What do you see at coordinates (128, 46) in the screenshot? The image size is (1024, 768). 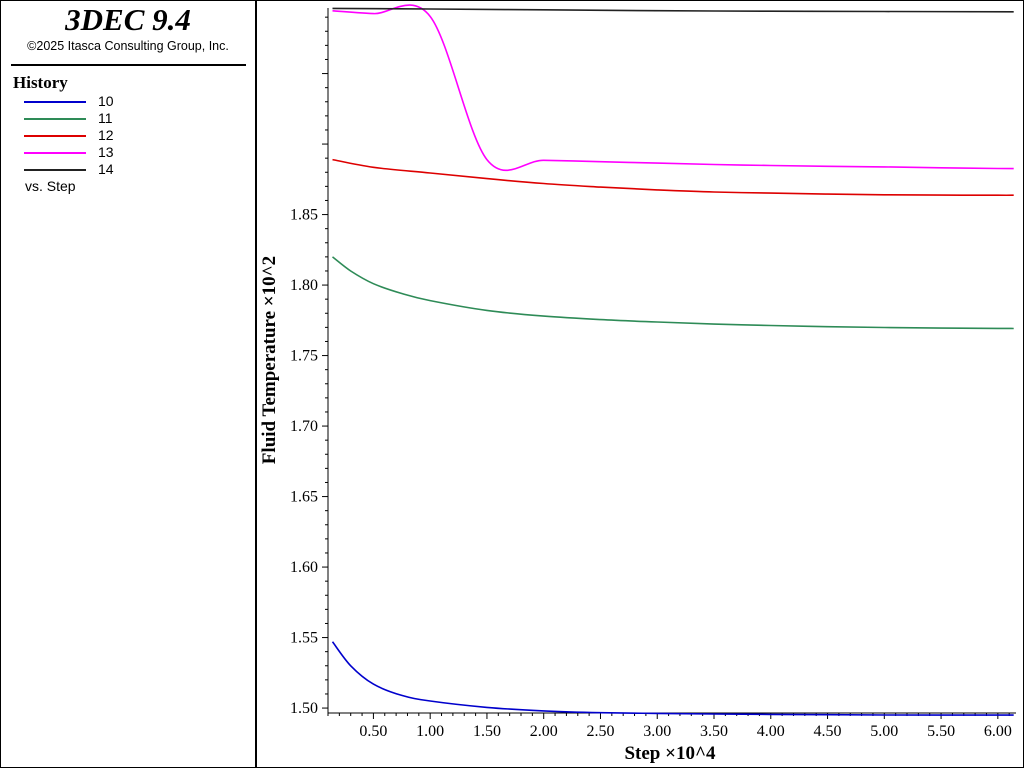 I see `copyright-text: ©2025 Itasca Consulting Group, Inc.` at bounding box center [128, 46].